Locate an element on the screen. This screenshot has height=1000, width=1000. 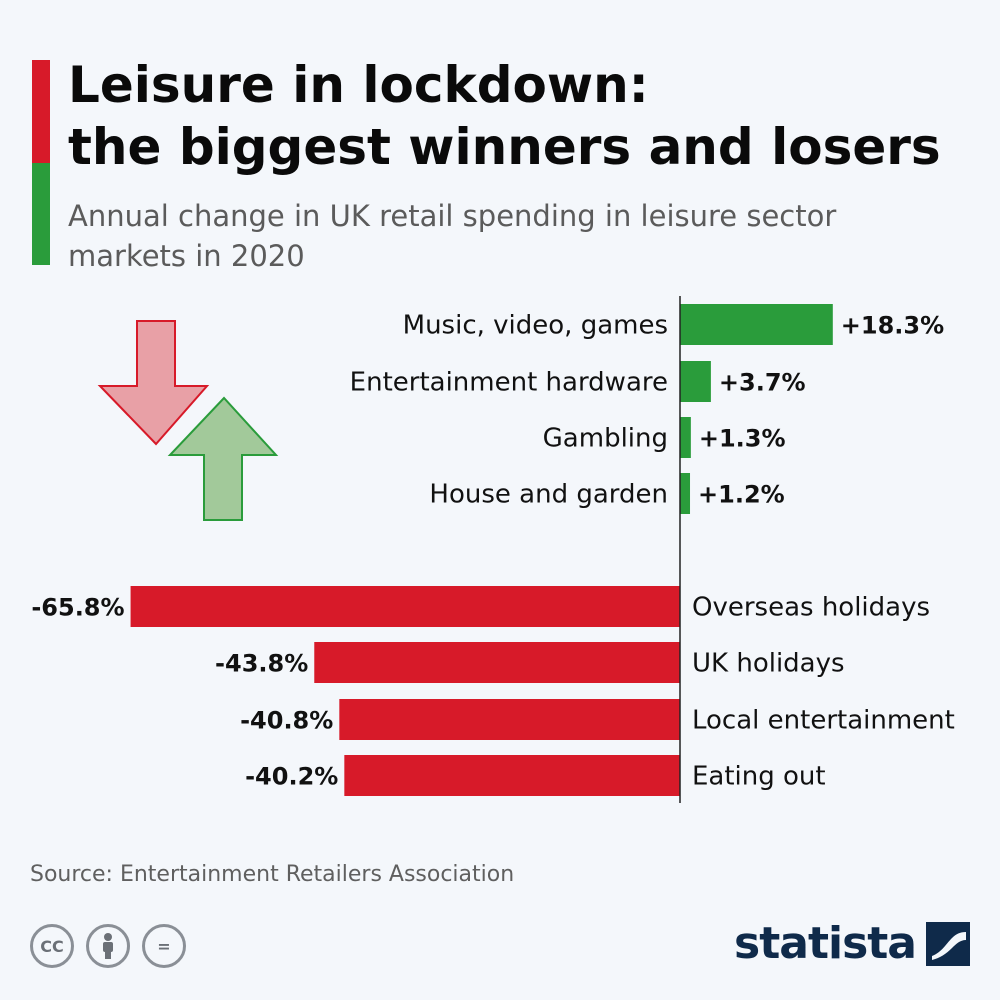
title-line-2: the biggest winners and losers is located at coordinates (504, 147).